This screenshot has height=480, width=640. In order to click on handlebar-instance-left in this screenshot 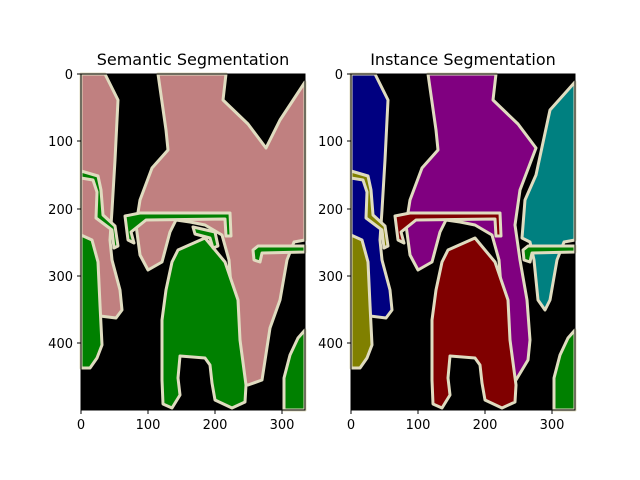, I will do `click(369, 209)`.